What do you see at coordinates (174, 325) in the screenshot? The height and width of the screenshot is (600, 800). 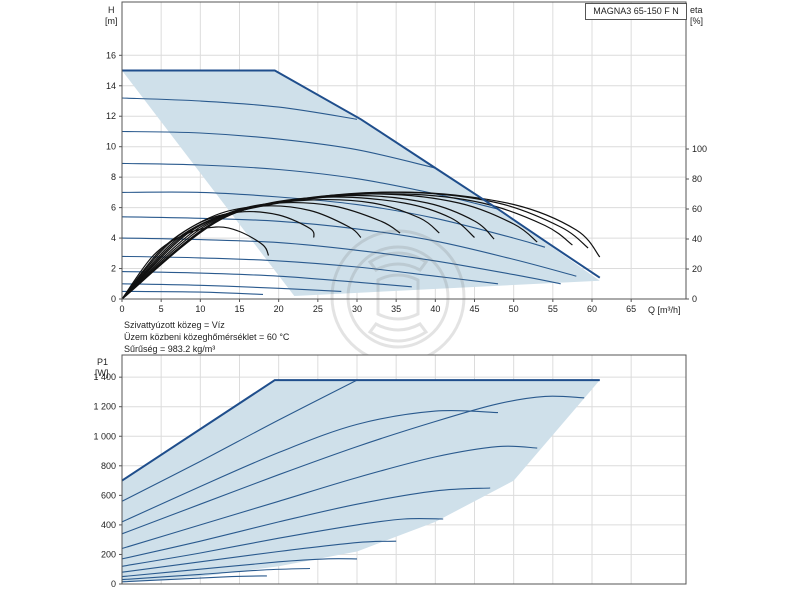 I see `fluid-info-medium: Szivattyúzott közeg = Víz` at bounding box center [174, 325].